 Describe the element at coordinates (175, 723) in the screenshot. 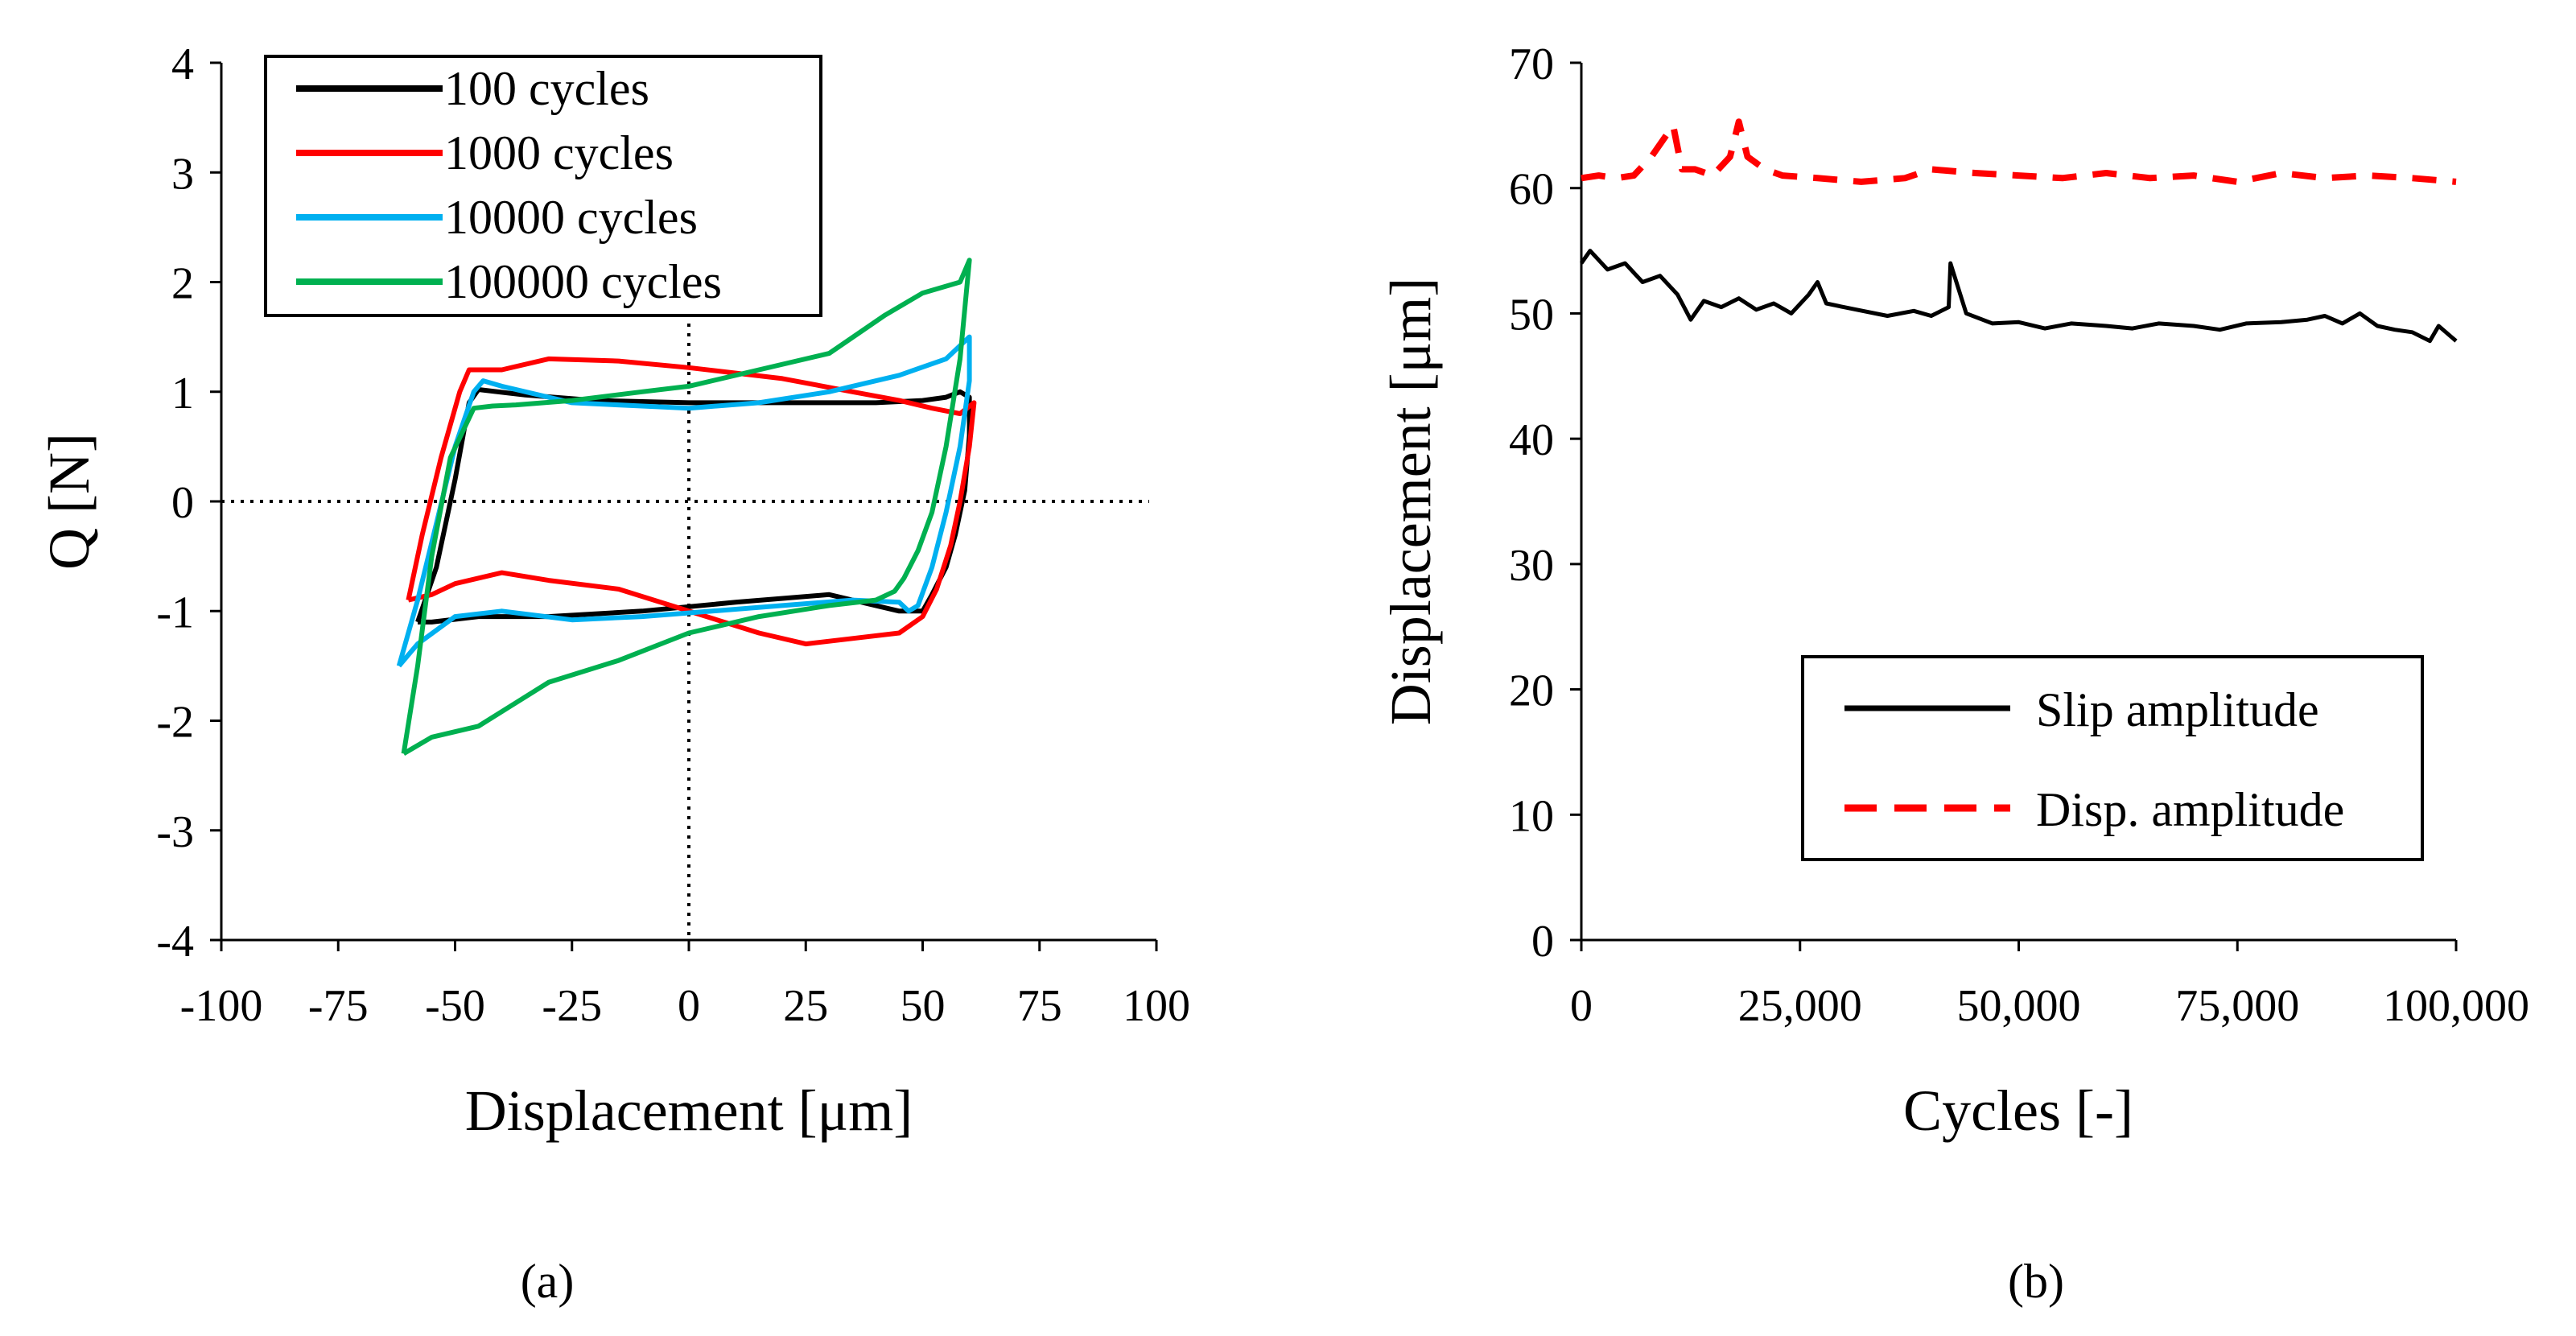

I see `chart-a-ytick-label: -2` at that location.